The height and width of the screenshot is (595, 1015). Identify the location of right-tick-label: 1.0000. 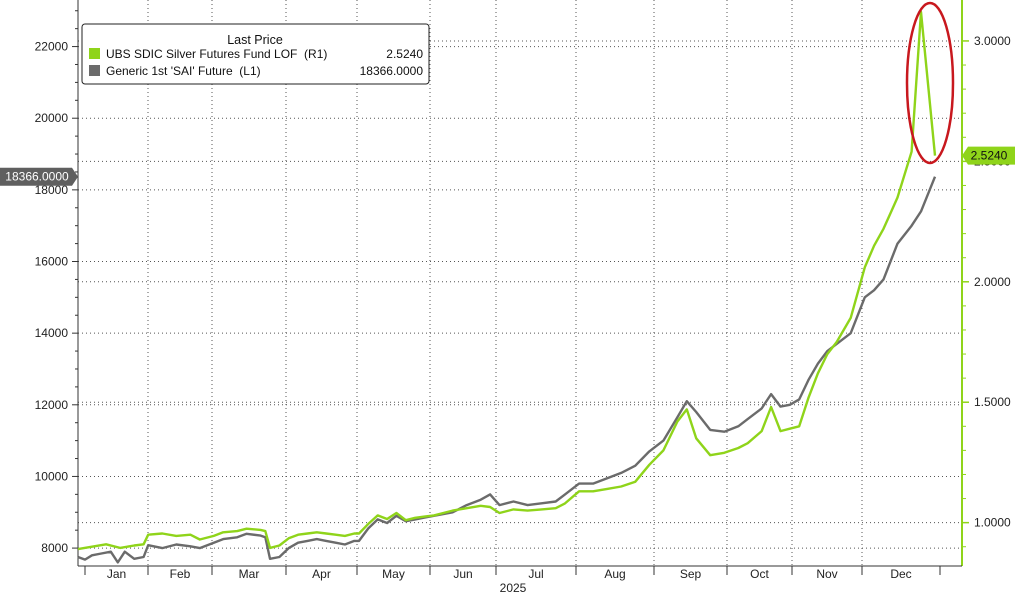
(992, 523).